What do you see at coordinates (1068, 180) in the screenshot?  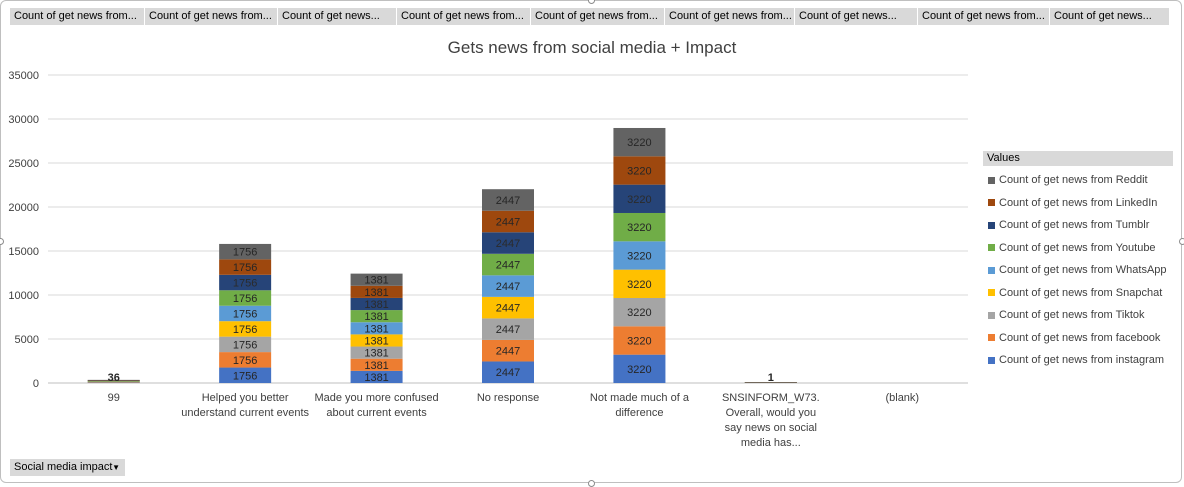 I see `legend-item: Count of get news from Reddit` at bounding box center [1068, 180].